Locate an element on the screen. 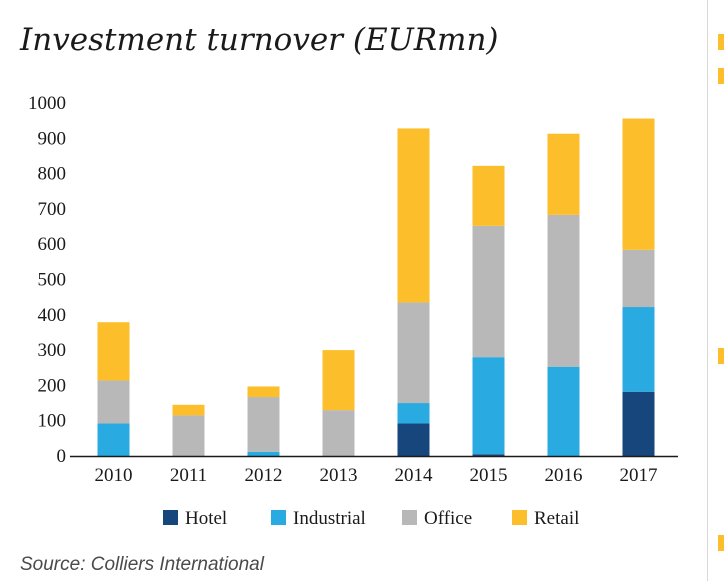 The image size is (724, 581). bar-segment-retail-2011 is located at coordinates (188, 410).